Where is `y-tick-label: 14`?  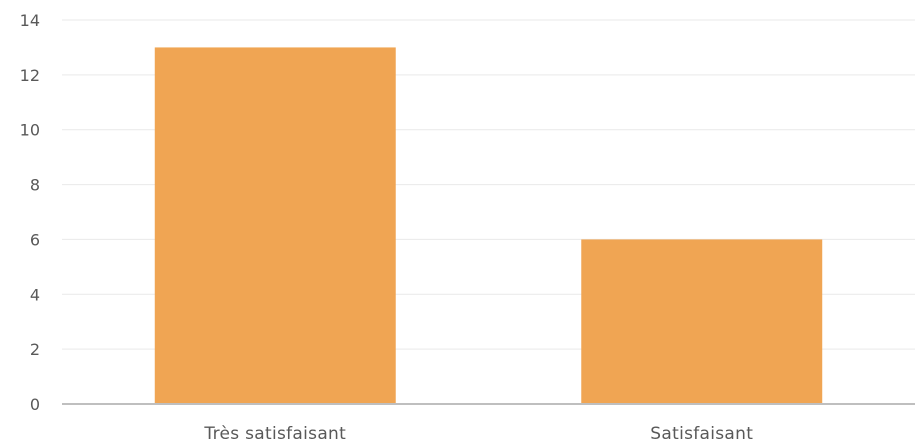
y-tick-label: 14 is located at coordinates (30, 20).